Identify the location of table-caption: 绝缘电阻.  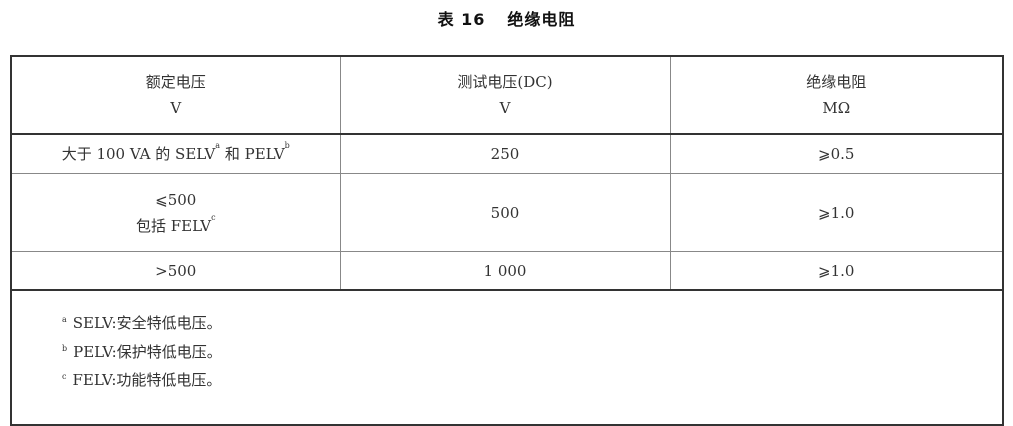
(541, 19).